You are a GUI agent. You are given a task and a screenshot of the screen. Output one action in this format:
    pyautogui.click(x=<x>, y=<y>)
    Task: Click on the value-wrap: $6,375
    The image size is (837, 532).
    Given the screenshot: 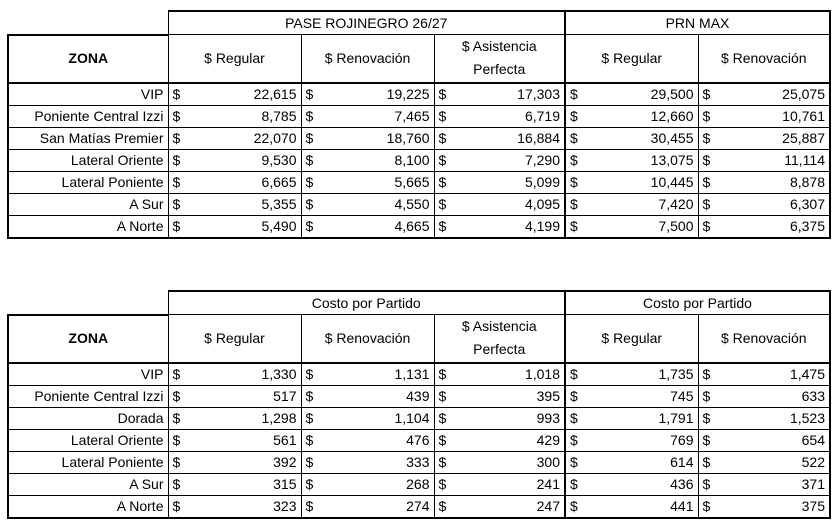 What is the action you would take?
    pyautogui.click(x=764, y=226)
    